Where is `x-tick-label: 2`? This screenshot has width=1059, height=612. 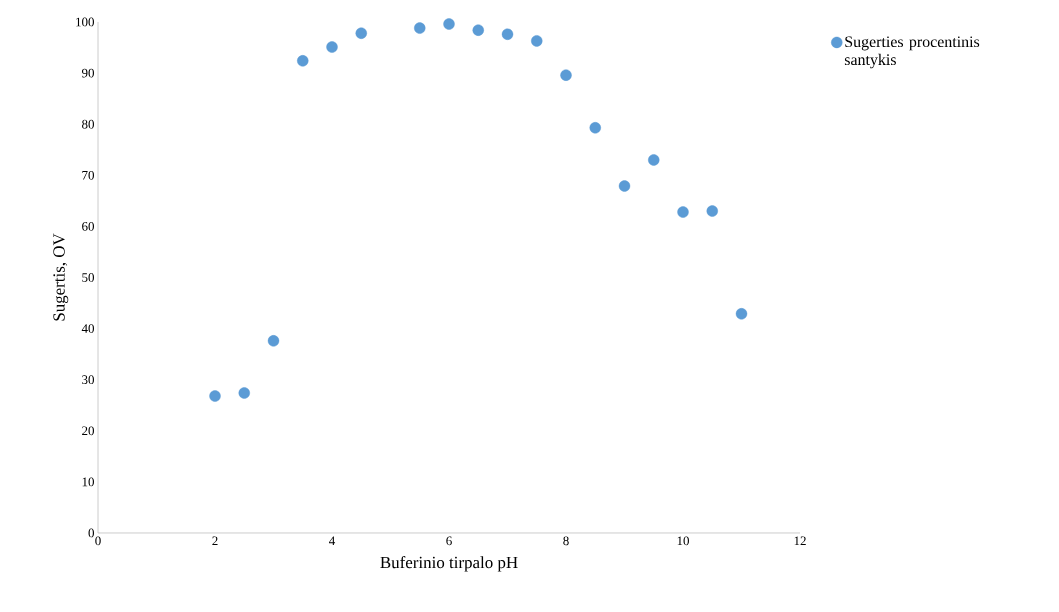
x-tick-label: 2 is located at coordinates (215, 541).